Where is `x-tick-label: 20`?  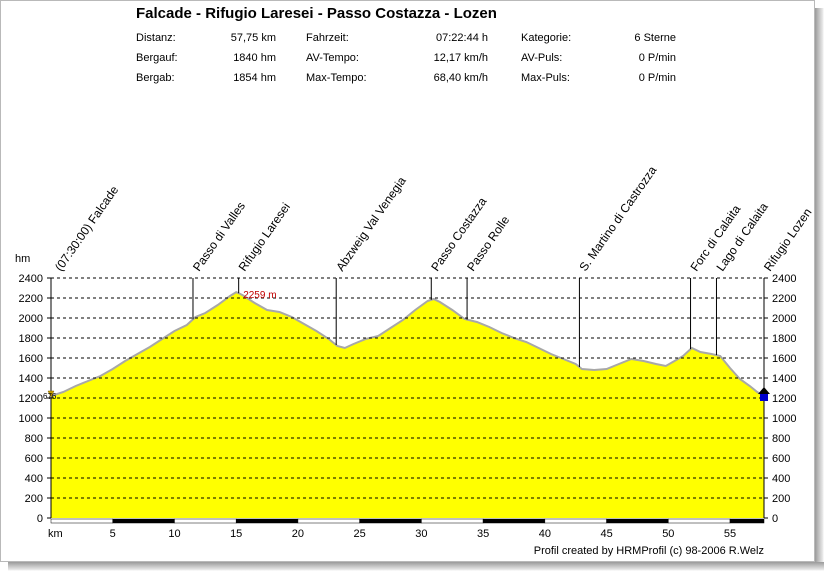
x-tick-label: 20 is located at coordinates (298, 534).